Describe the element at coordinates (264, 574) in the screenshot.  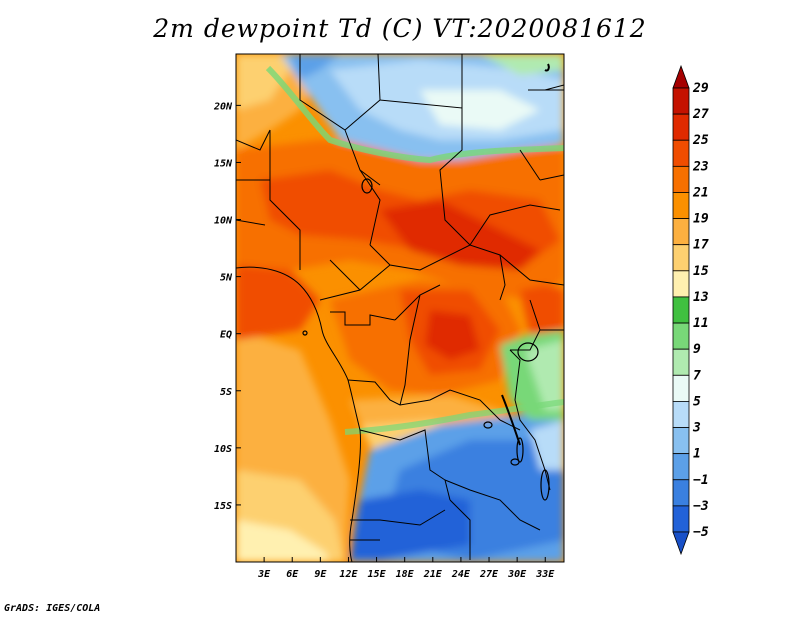
I see `lon-tick-label: 3E` at that location.